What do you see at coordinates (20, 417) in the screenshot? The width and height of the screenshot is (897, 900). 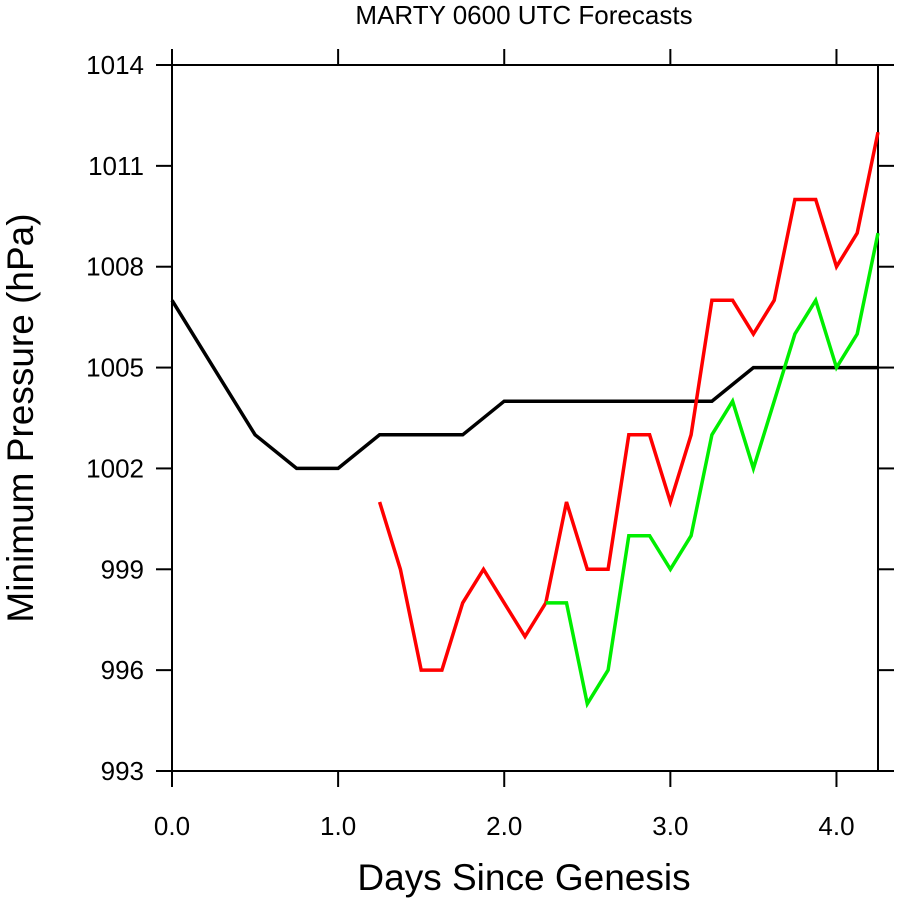 I see `y-axis-title: Minimum Pressure (hPa)` at bounding box center [20, 417].